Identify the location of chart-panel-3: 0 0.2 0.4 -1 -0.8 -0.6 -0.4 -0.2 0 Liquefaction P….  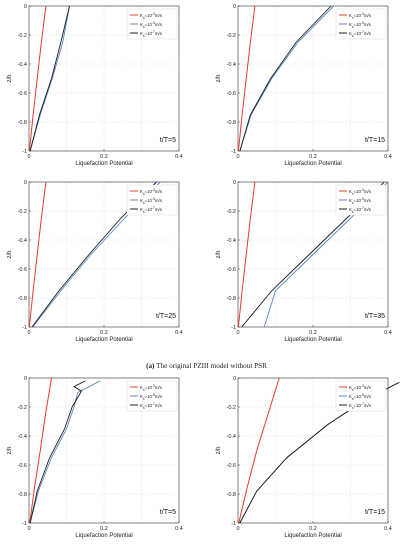
(95, 261).